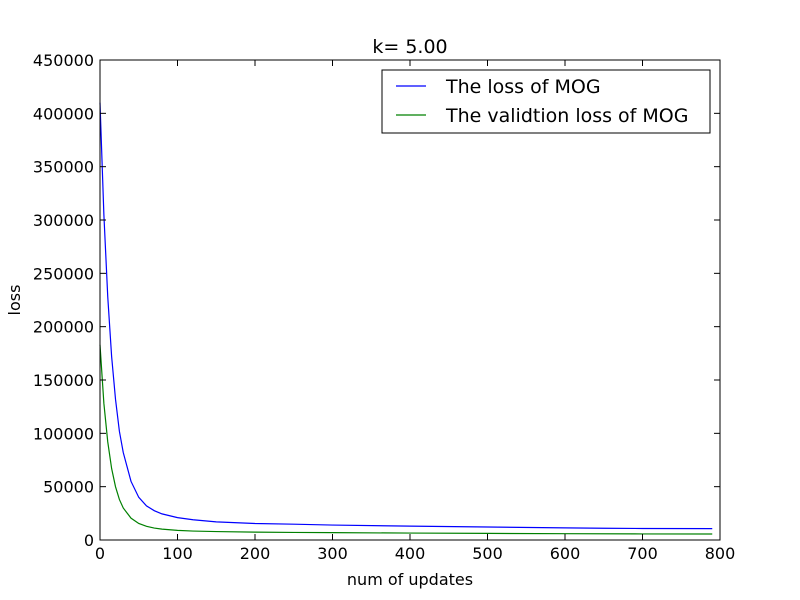 The height and width of the screenshot is (600, 800). Describe the element at coordinates (332, 553) in the screenshot. I see `x-tick-label-3: 300` at that location.